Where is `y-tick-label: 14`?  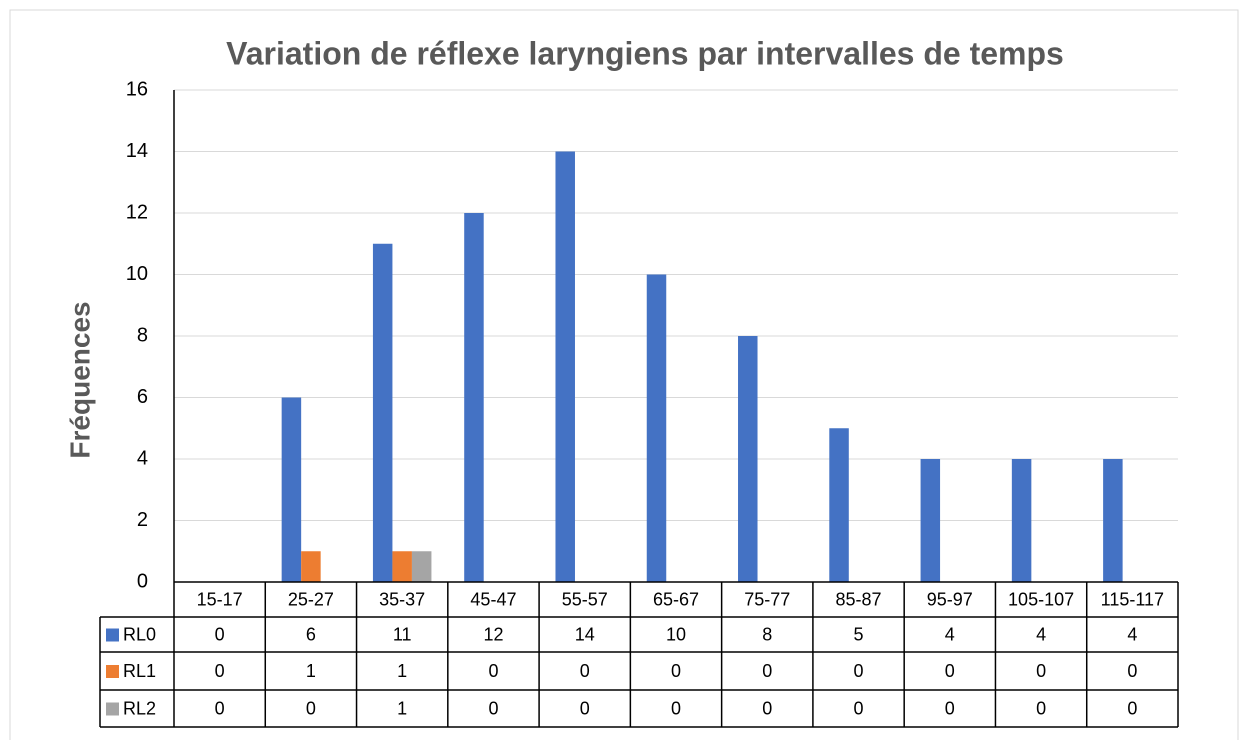 y-tick-label: 14 is located at coordinates (137, 151).